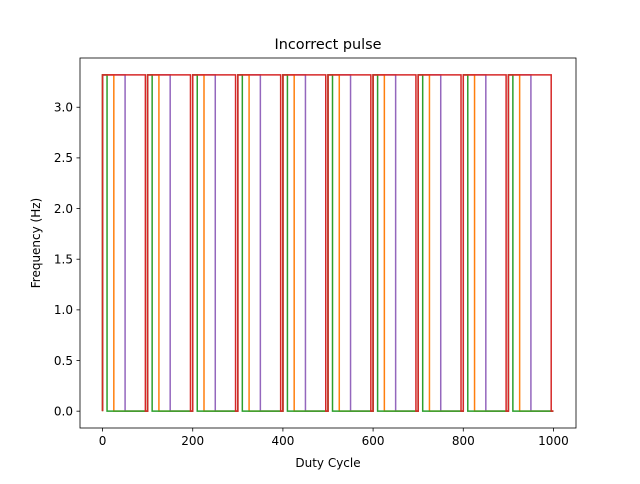 This screenshot has width=640, height=484. What do you see at coordinates (63, 209) in the screenshot?
I see `y-tick-label: 2.0` at bounding box center [63, 209].